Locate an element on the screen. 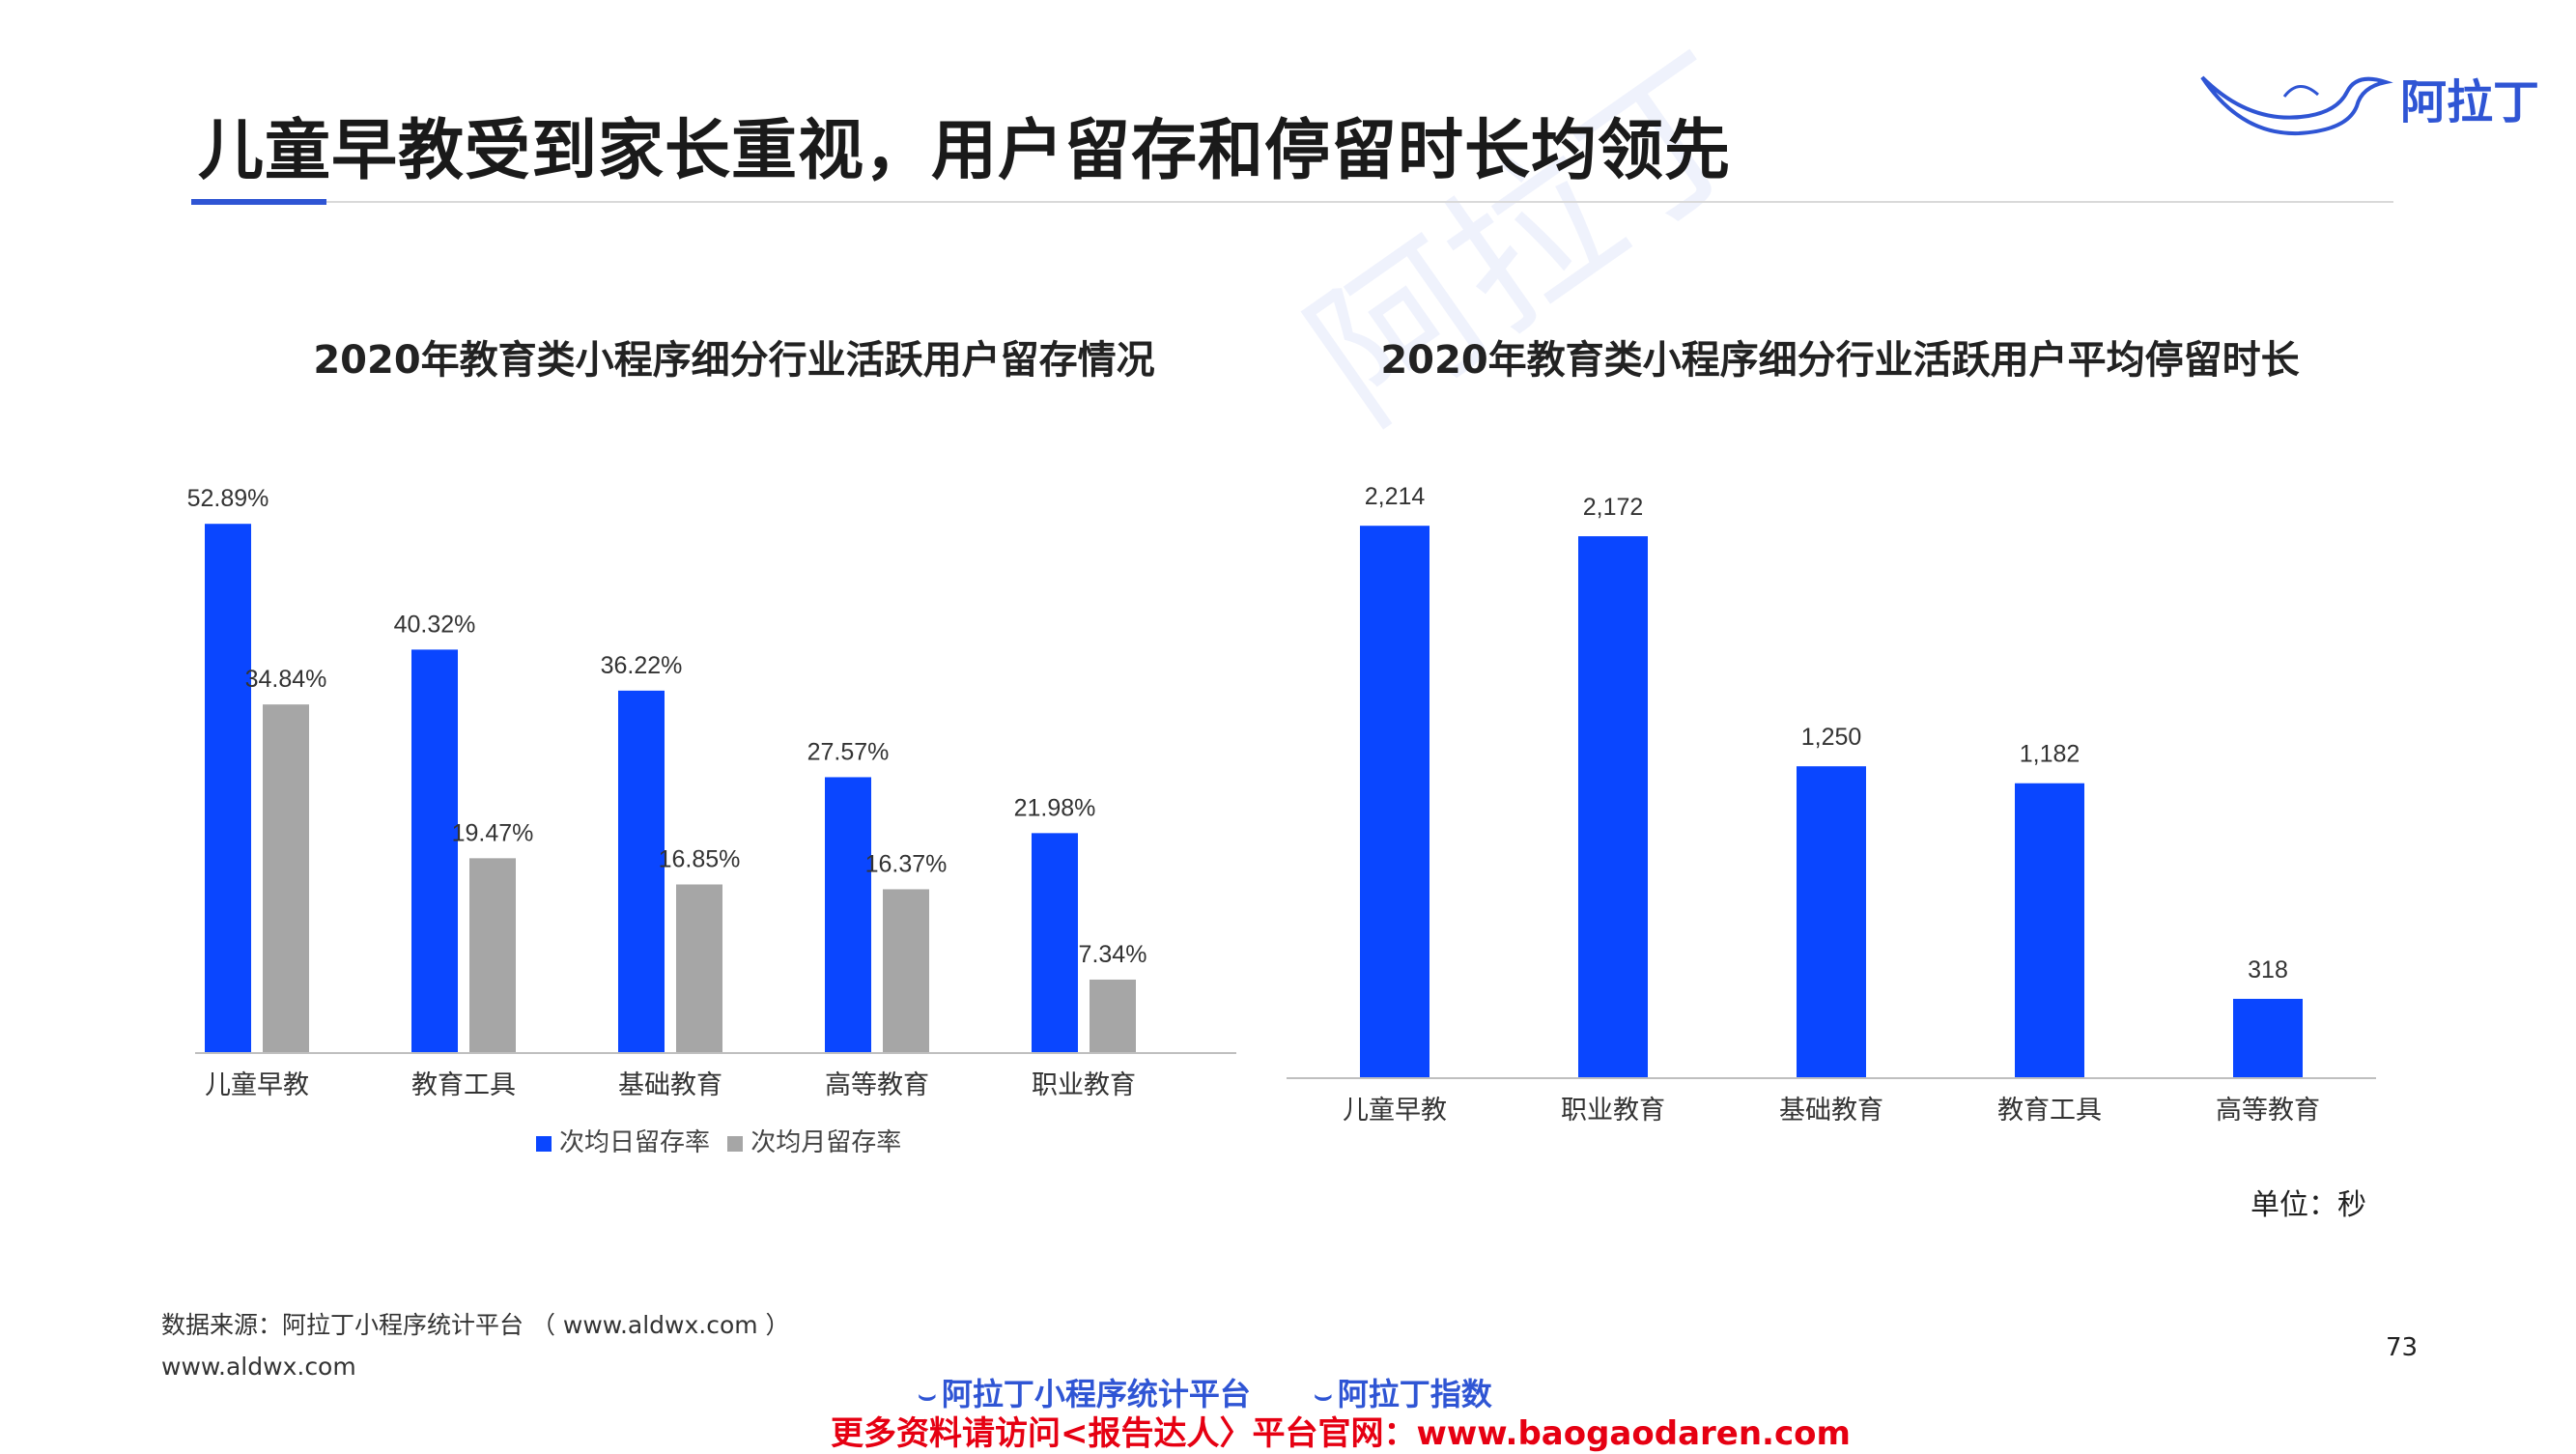 The width and height of the screenshot is (2576, 1454). data-label: 19.47% is located at coordinates (493, 833).